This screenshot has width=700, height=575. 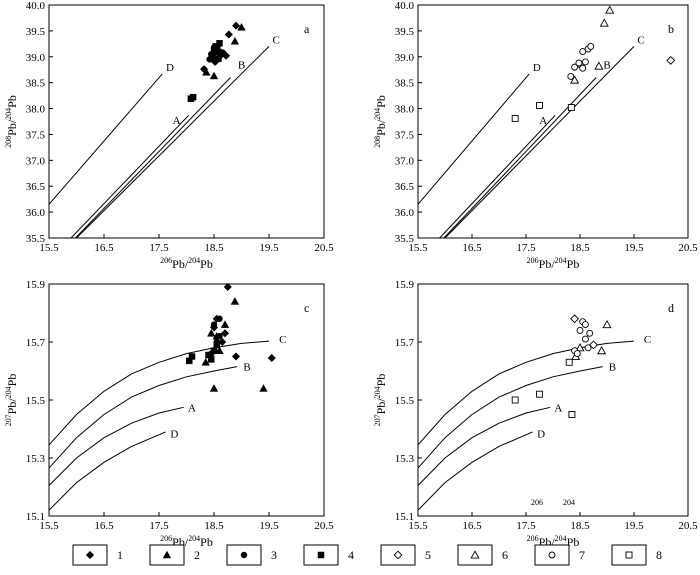 I want to click on legend-item-3: 3, so click(x=251, y=555).